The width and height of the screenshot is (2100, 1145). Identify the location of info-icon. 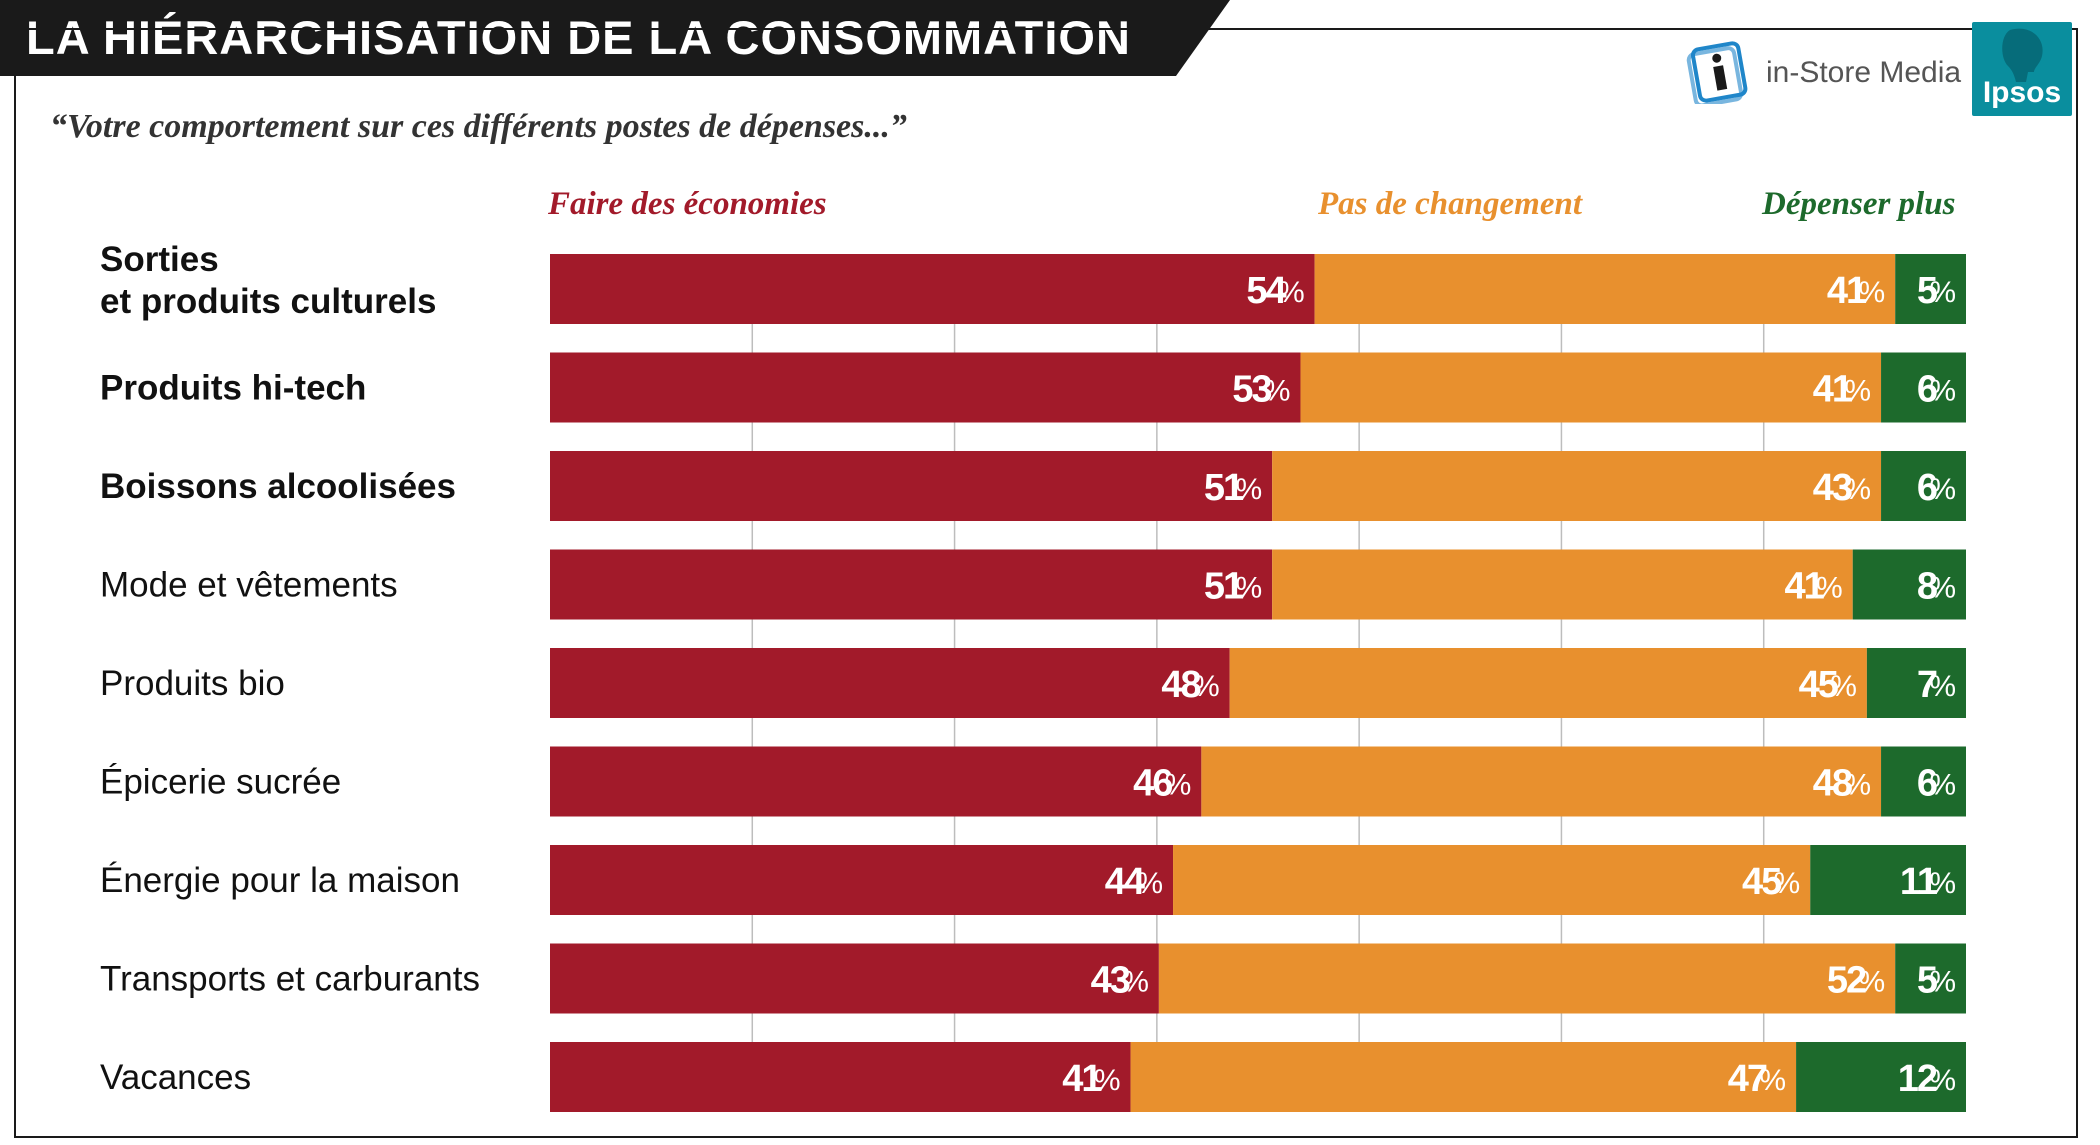
(1717, 72).